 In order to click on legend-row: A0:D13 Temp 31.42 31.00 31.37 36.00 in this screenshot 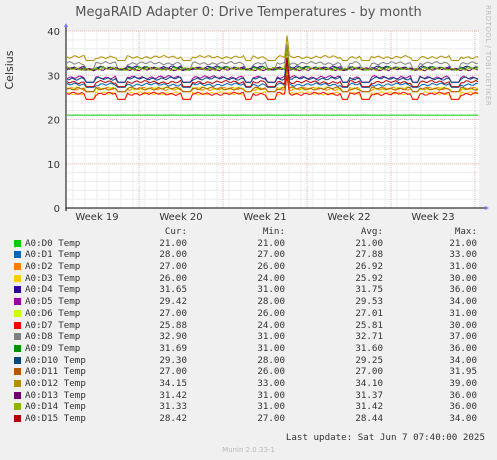, I will do `click(249, 396)`.